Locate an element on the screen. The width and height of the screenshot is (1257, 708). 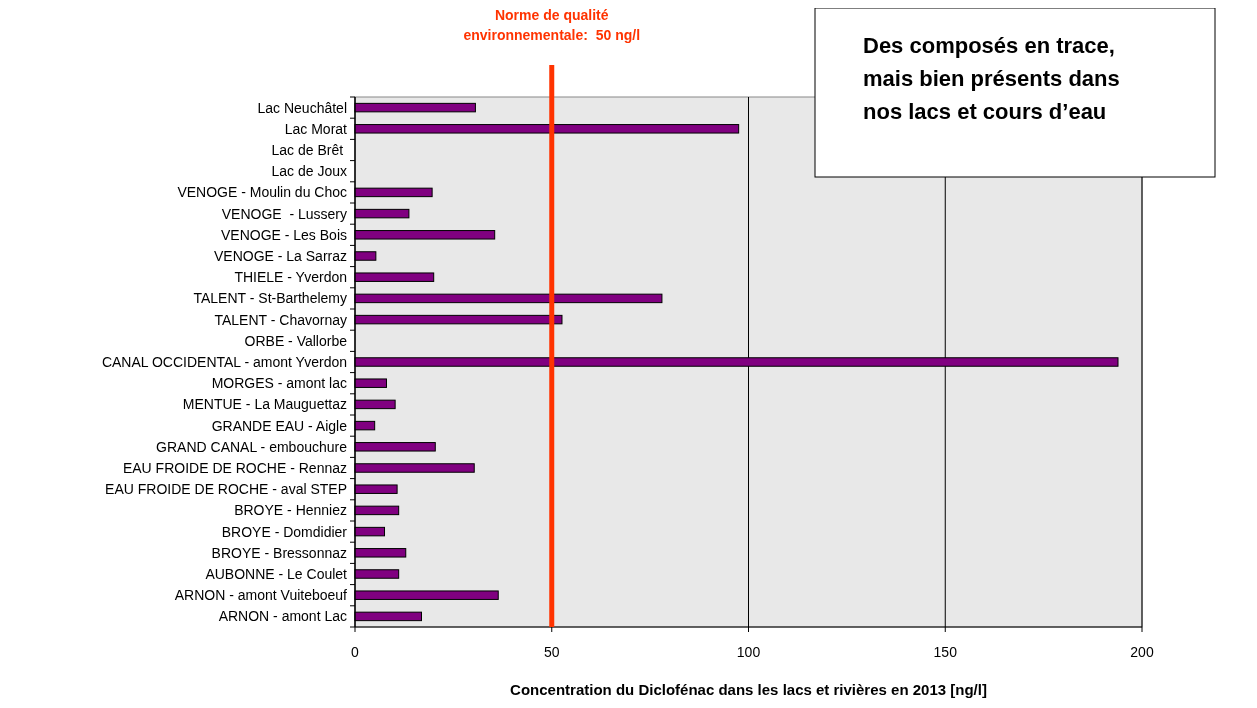
x-tick-label: 100 is located at coordinates (748, 652).